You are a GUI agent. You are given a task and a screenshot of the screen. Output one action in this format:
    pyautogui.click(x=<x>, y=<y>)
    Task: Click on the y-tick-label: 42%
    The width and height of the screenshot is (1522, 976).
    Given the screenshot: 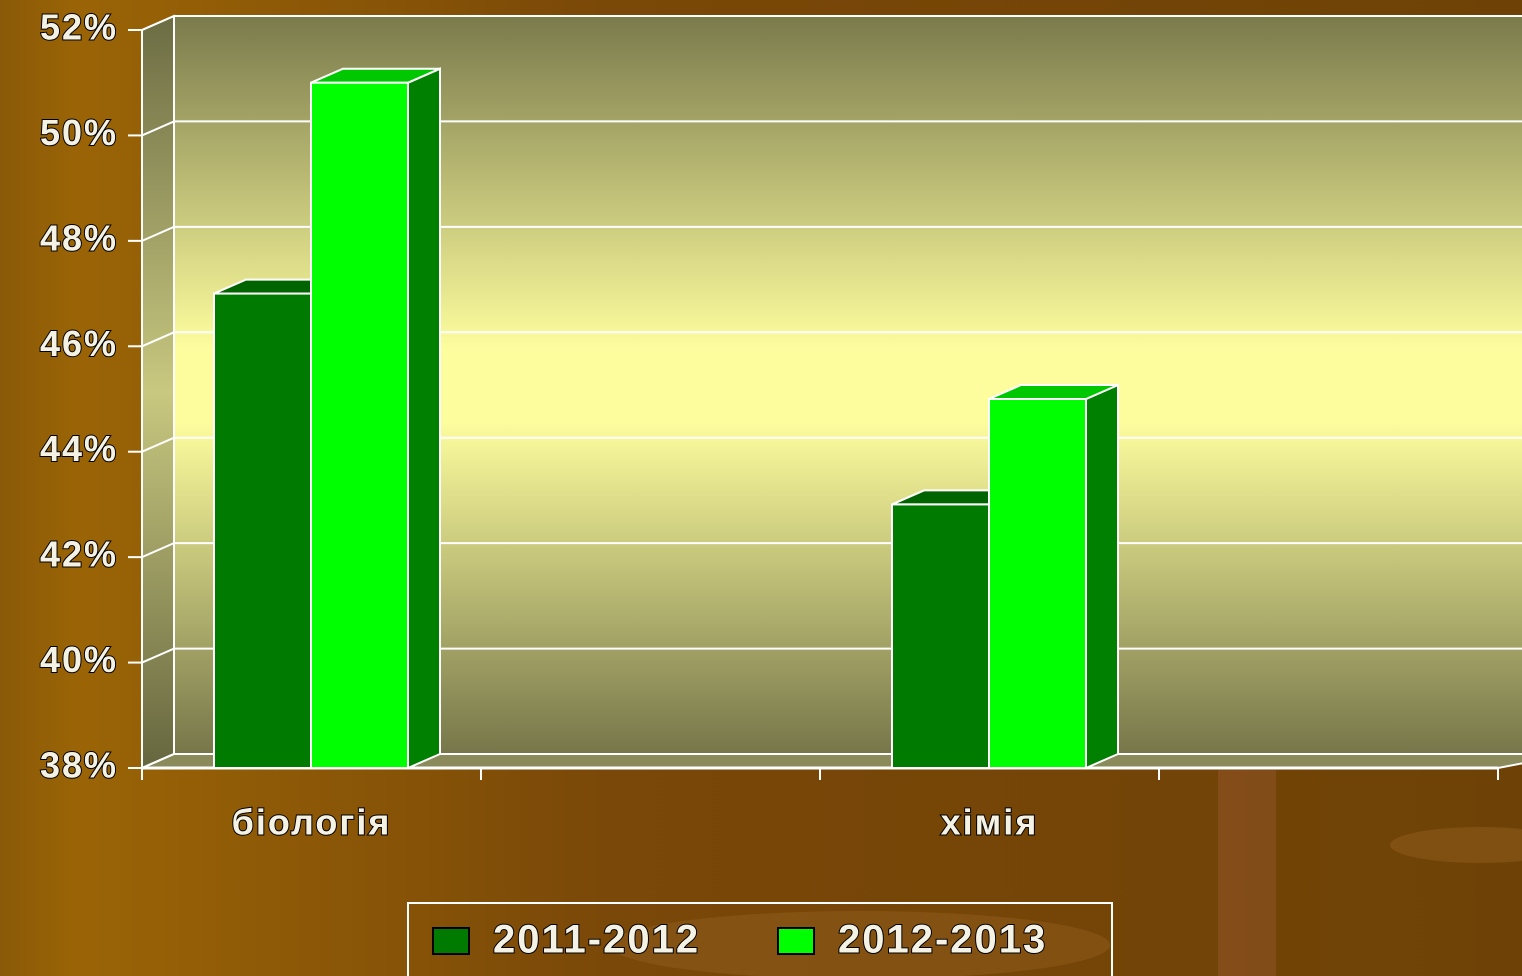 What is the action you would take?
    pyautogui.click(x=79, y=554)
    